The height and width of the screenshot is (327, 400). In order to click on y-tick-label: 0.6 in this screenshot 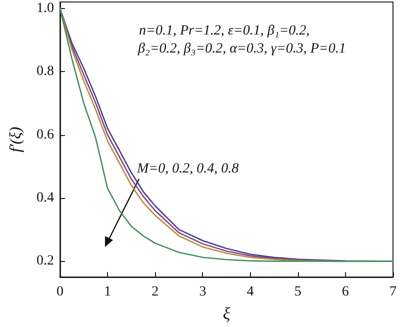, I will do `click(45, 134)`.